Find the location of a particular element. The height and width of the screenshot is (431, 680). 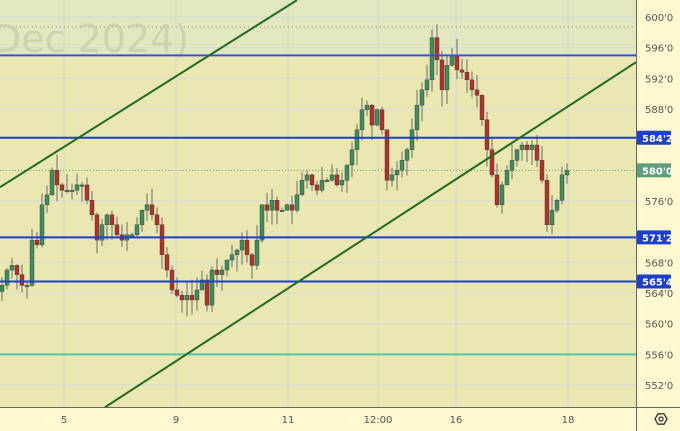

price-tick-label: 576'0 is located at coordinates (659, 202).